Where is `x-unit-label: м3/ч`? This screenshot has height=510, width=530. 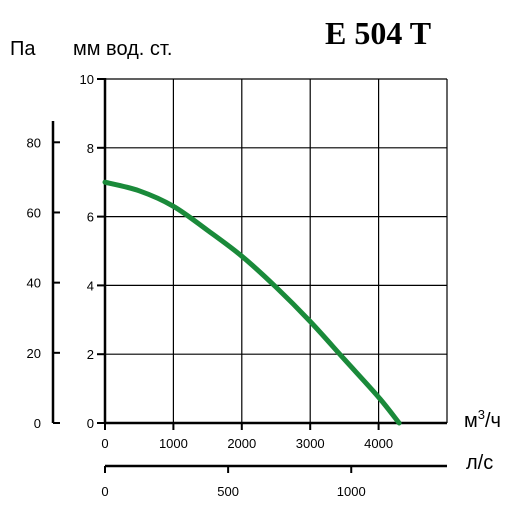
x-unit-label: м3/ч is located at coordinates (482, 419).